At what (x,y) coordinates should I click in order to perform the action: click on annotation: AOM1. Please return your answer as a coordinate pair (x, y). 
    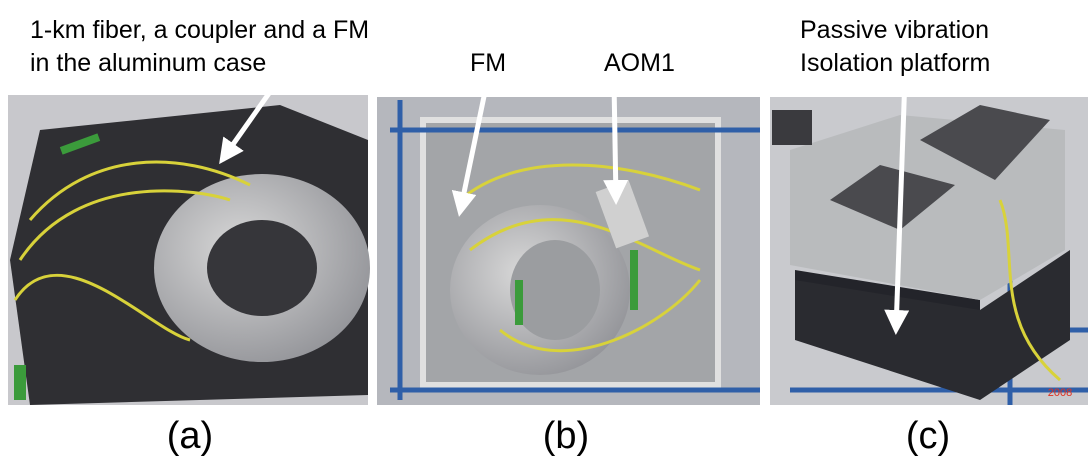
    Looking at the image, I should click on (639, 63).